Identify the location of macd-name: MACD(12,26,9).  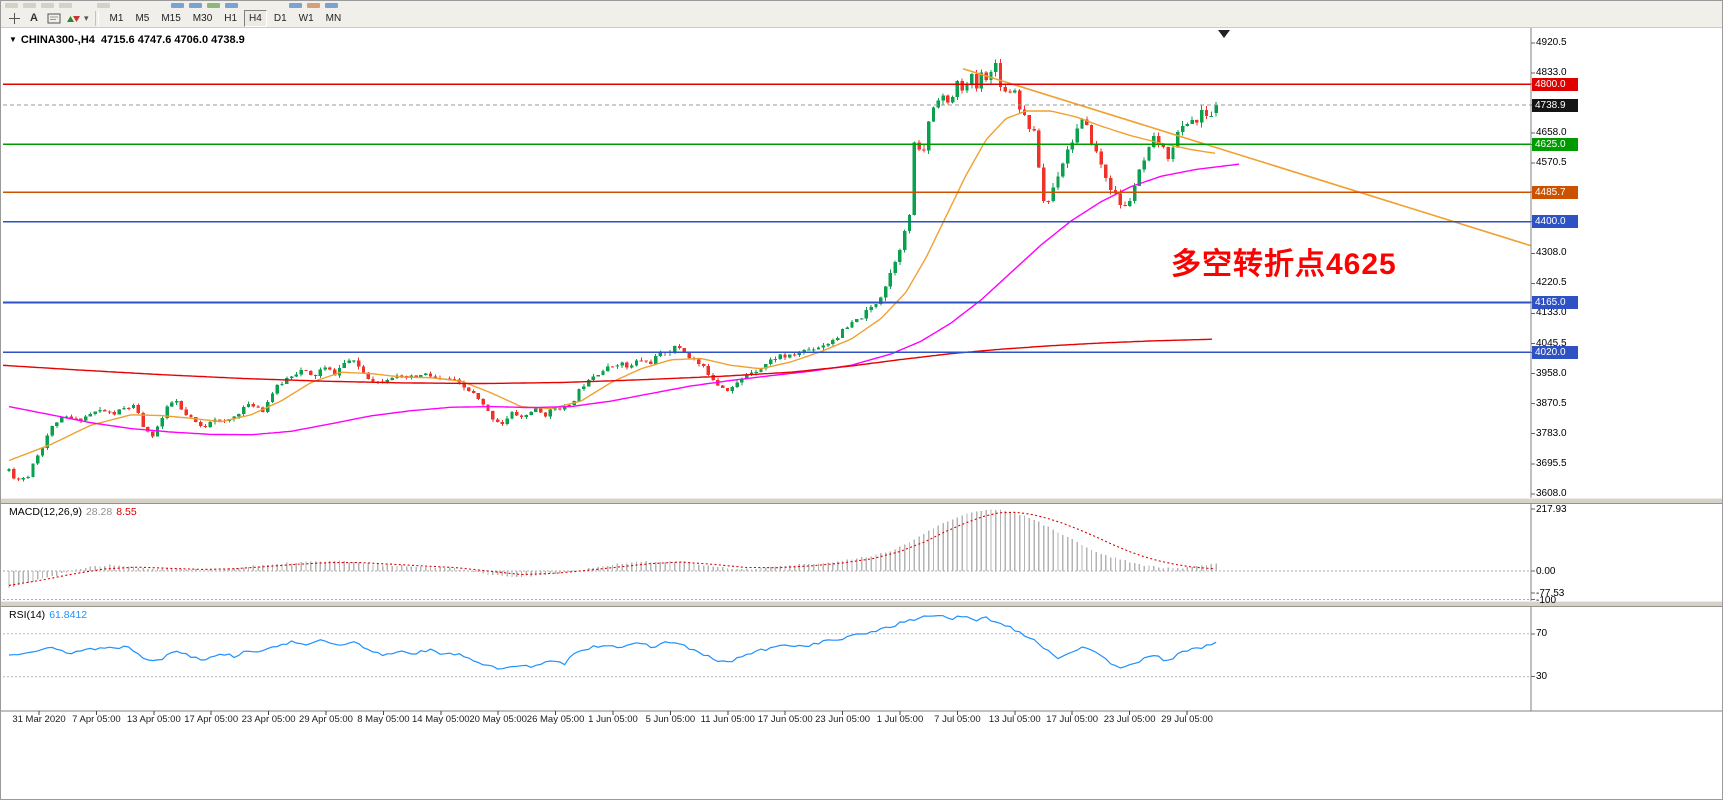
(45, 512).